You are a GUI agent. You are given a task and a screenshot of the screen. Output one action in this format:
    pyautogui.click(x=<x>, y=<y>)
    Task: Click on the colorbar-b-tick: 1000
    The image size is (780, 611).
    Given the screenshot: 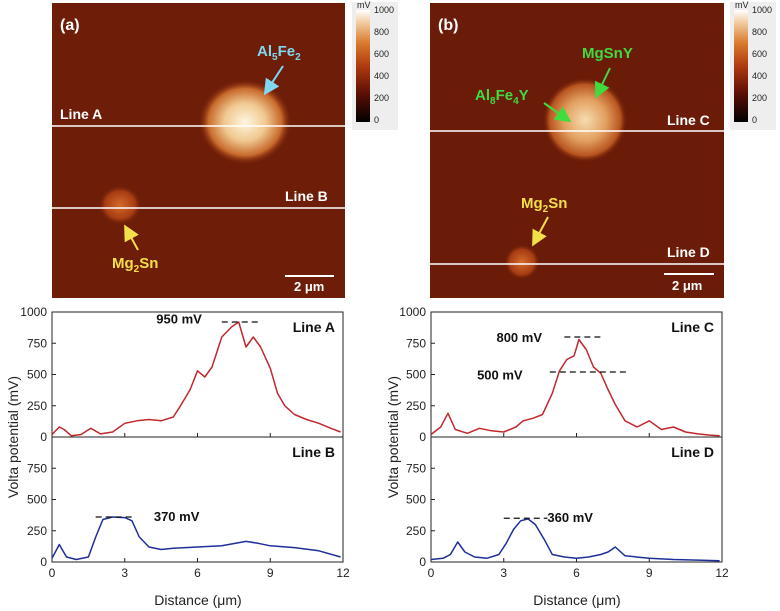 What is the action you would take?
    pyautogui.click(x=762, y=10)
    